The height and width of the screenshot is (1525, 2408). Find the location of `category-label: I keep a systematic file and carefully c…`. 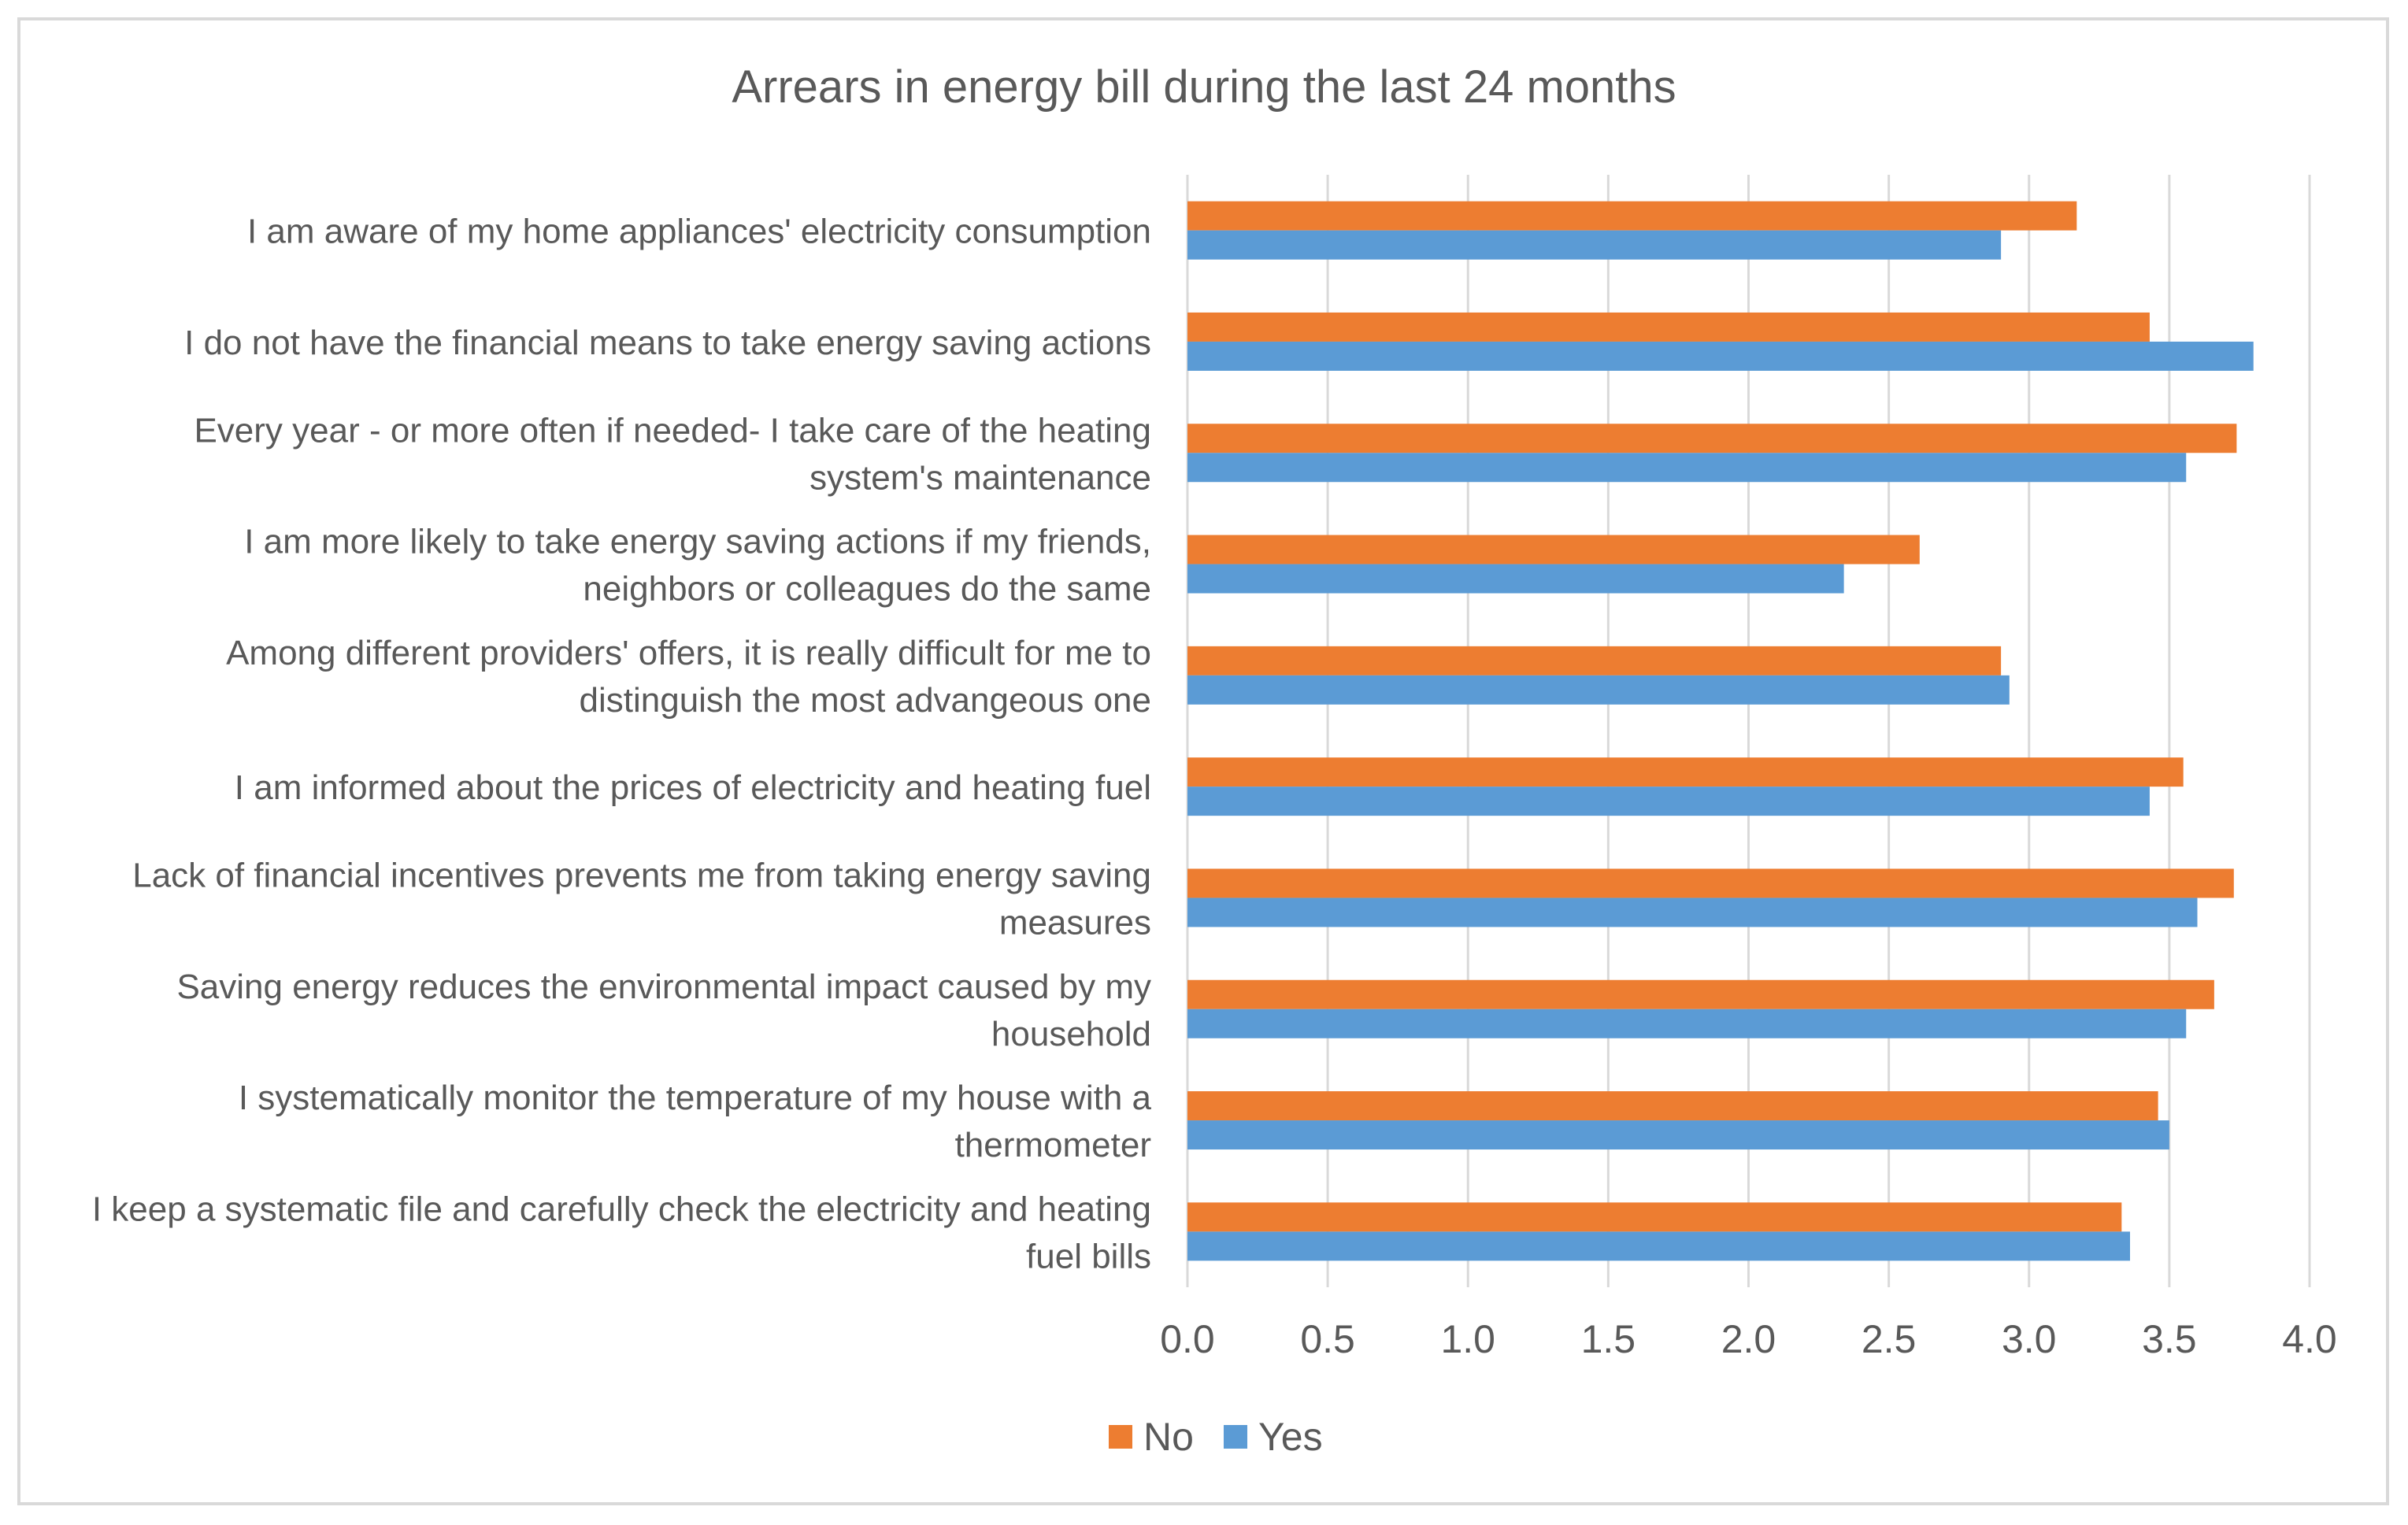

category-label: I keep a systematic file and carefully c… is located at coordinates (621, 1232).